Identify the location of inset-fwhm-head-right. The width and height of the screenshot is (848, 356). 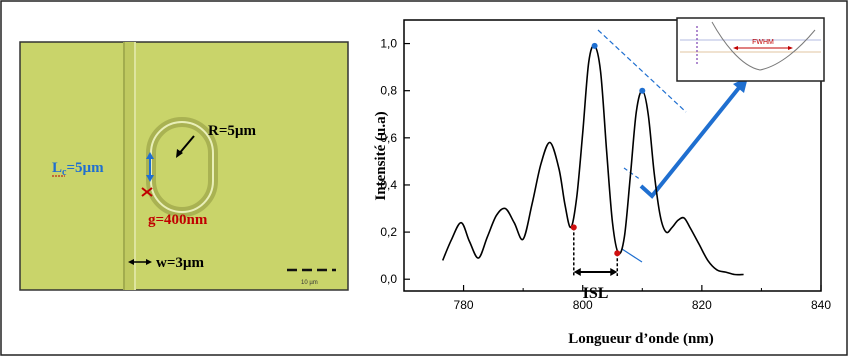
(790, 48).